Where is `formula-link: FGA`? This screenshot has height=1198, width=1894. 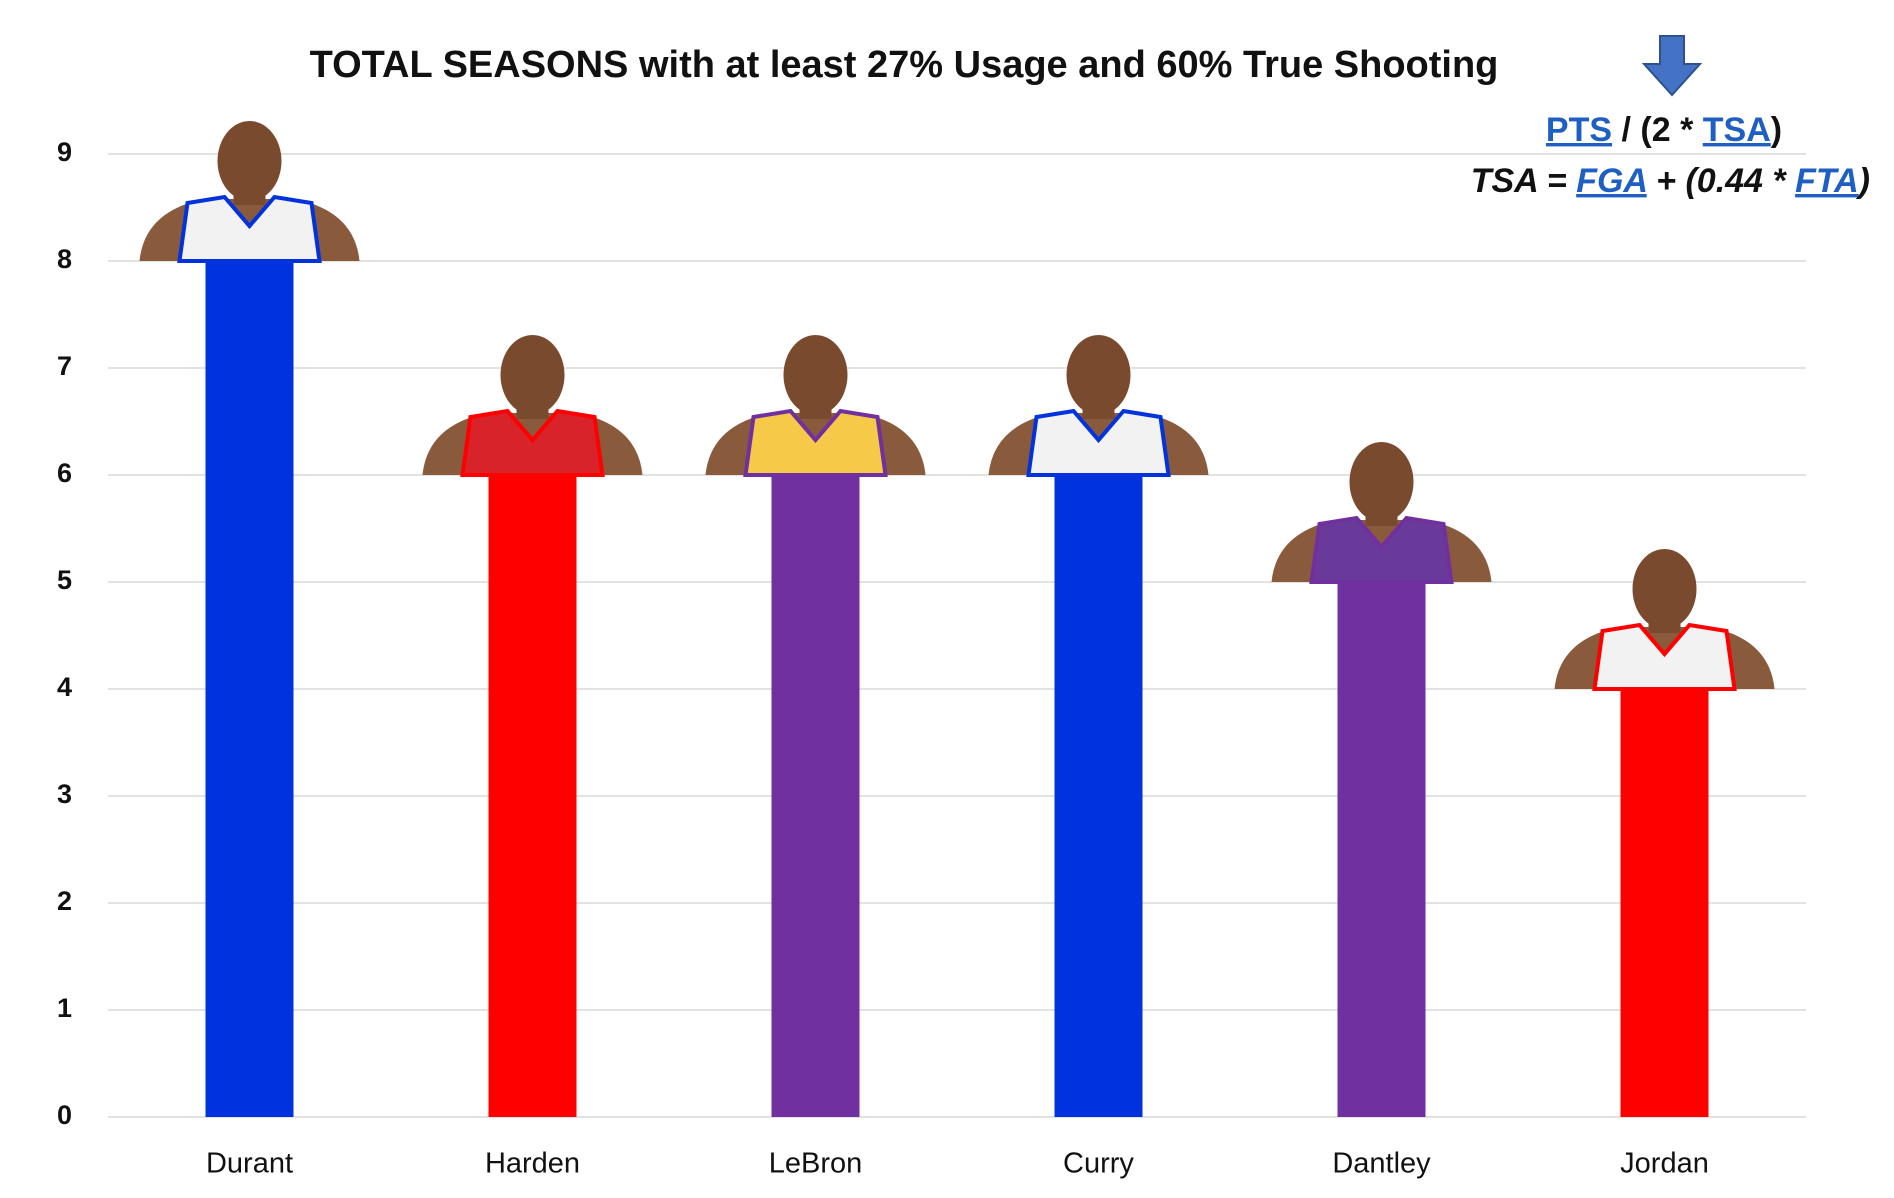
formula-link: FGA is located at coordinates (1611, 181).